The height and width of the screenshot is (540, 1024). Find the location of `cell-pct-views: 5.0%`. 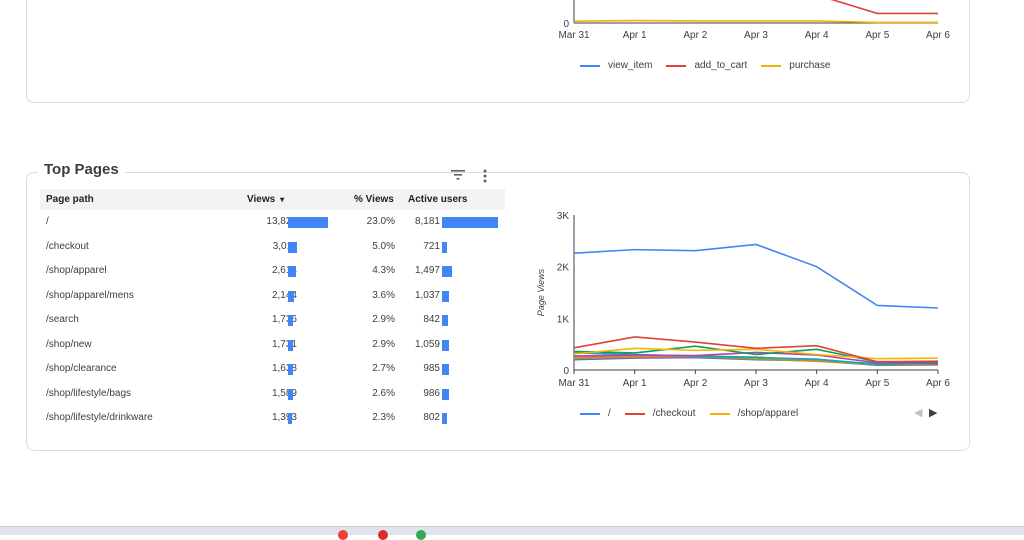

cell-pct-views: 5.0% is located at coordinates (383, 246).